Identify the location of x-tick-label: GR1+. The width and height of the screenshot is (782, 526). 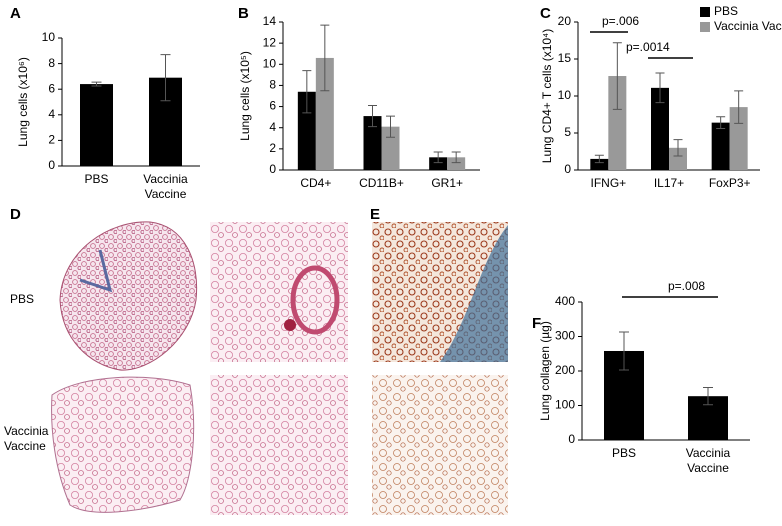
(447, 183).